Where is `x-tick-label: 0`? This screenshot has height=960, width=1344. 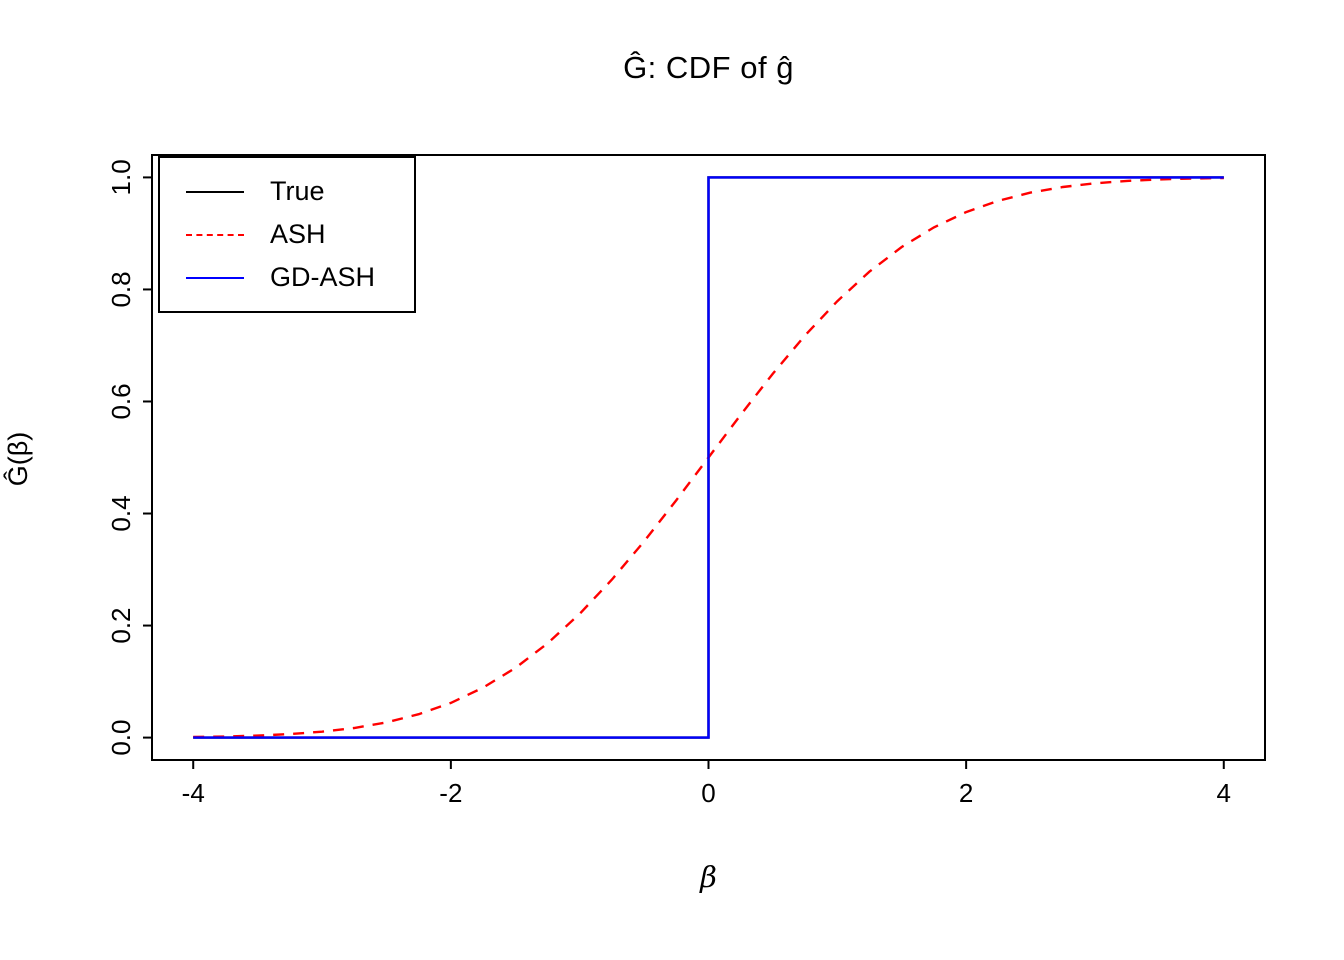
x-tick-label: 0 is located at coordinates (708, 793).